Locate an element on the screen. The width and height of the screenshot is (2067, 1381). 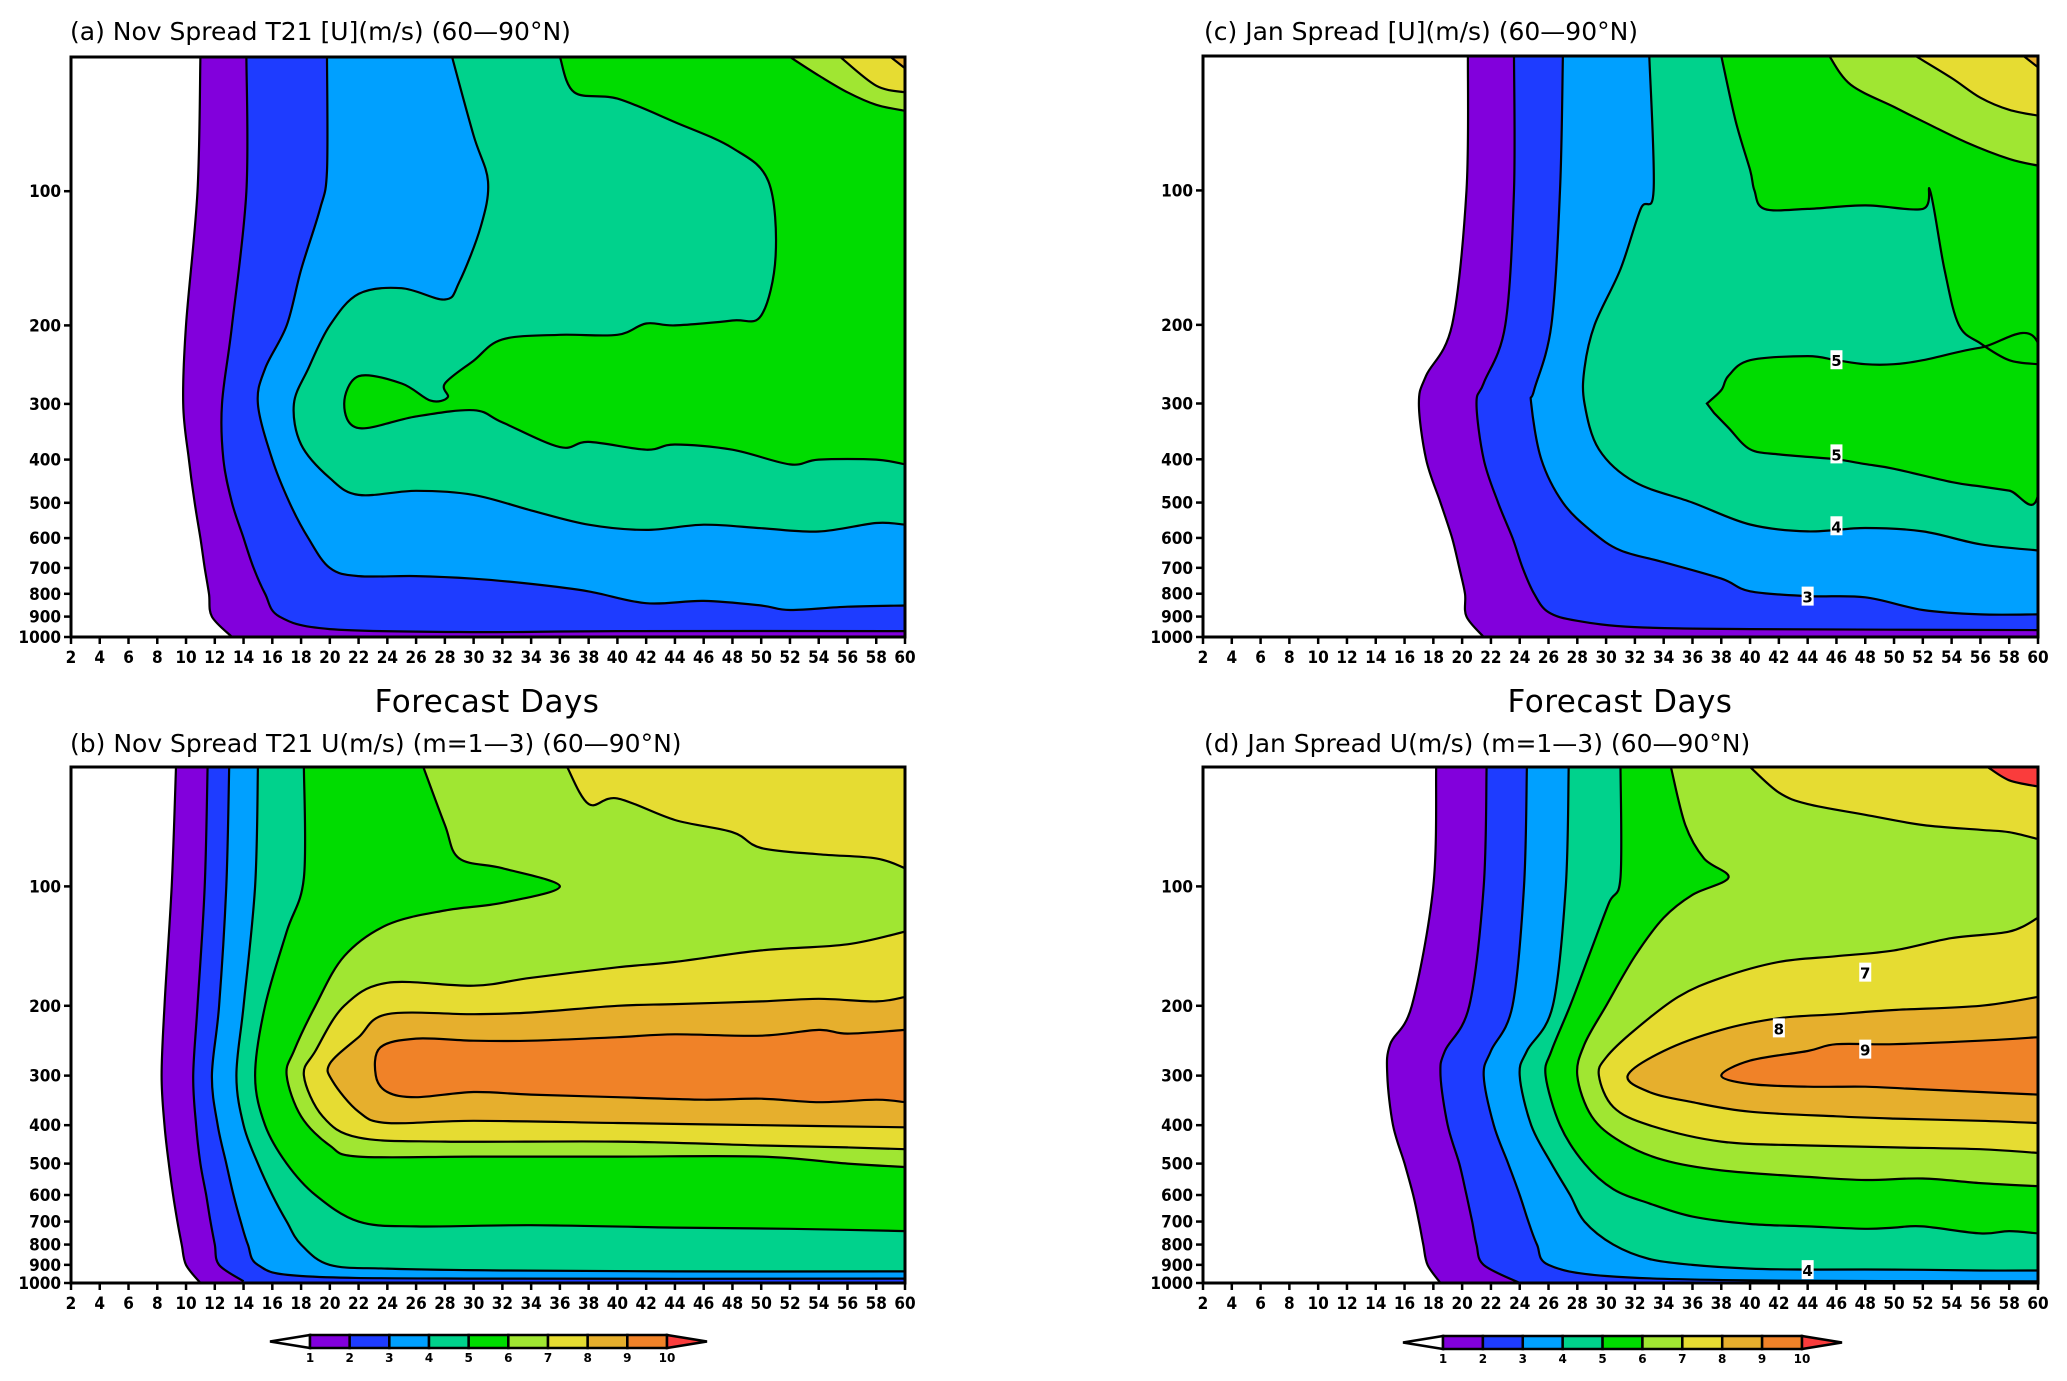
colorbar-label: 7 is located at coordinates (1682, 1359).